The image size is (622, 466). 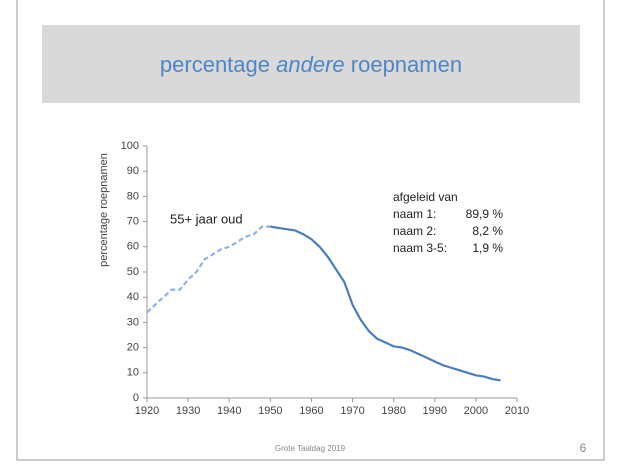 What do you see at coordinates (133, 373) in the screenshot?
I see `y-tick-label: 10` at bounding box center [133, 373].